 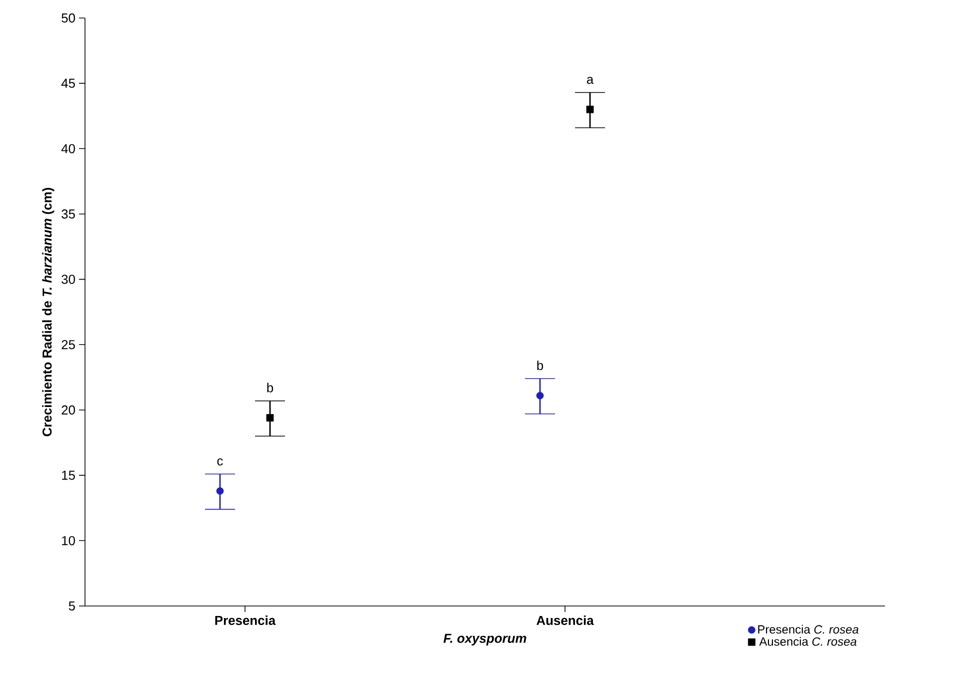 I want to click on y-tick-label: 5, so click(x=71, y=605).